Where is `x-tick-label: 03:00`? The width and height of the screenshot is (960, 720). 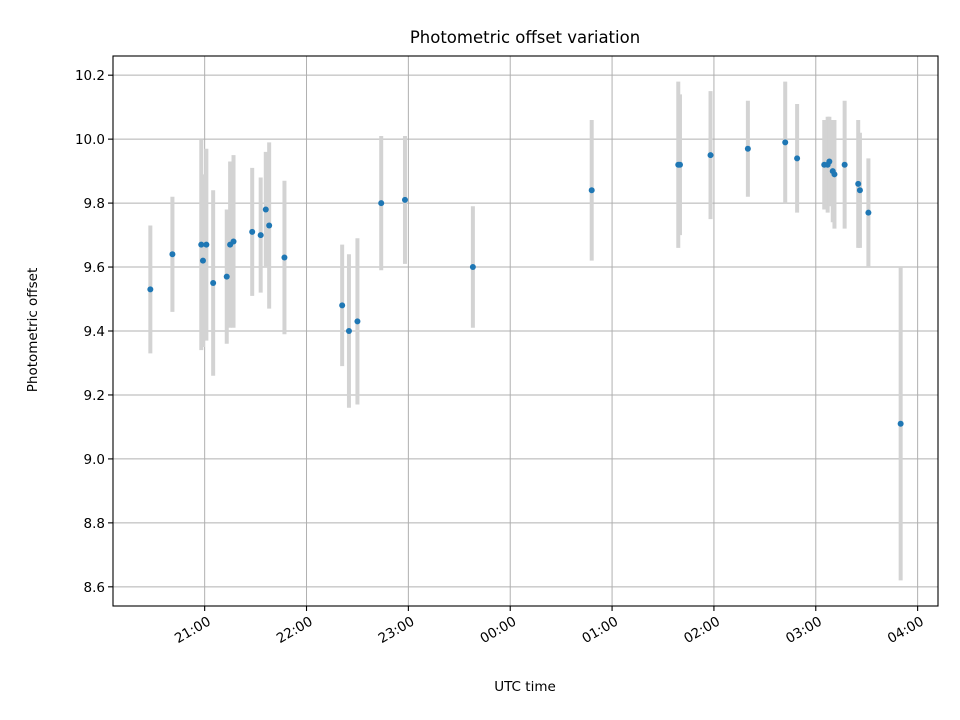 x-tick-label: 03:00 is located at coordinates (804, 630).